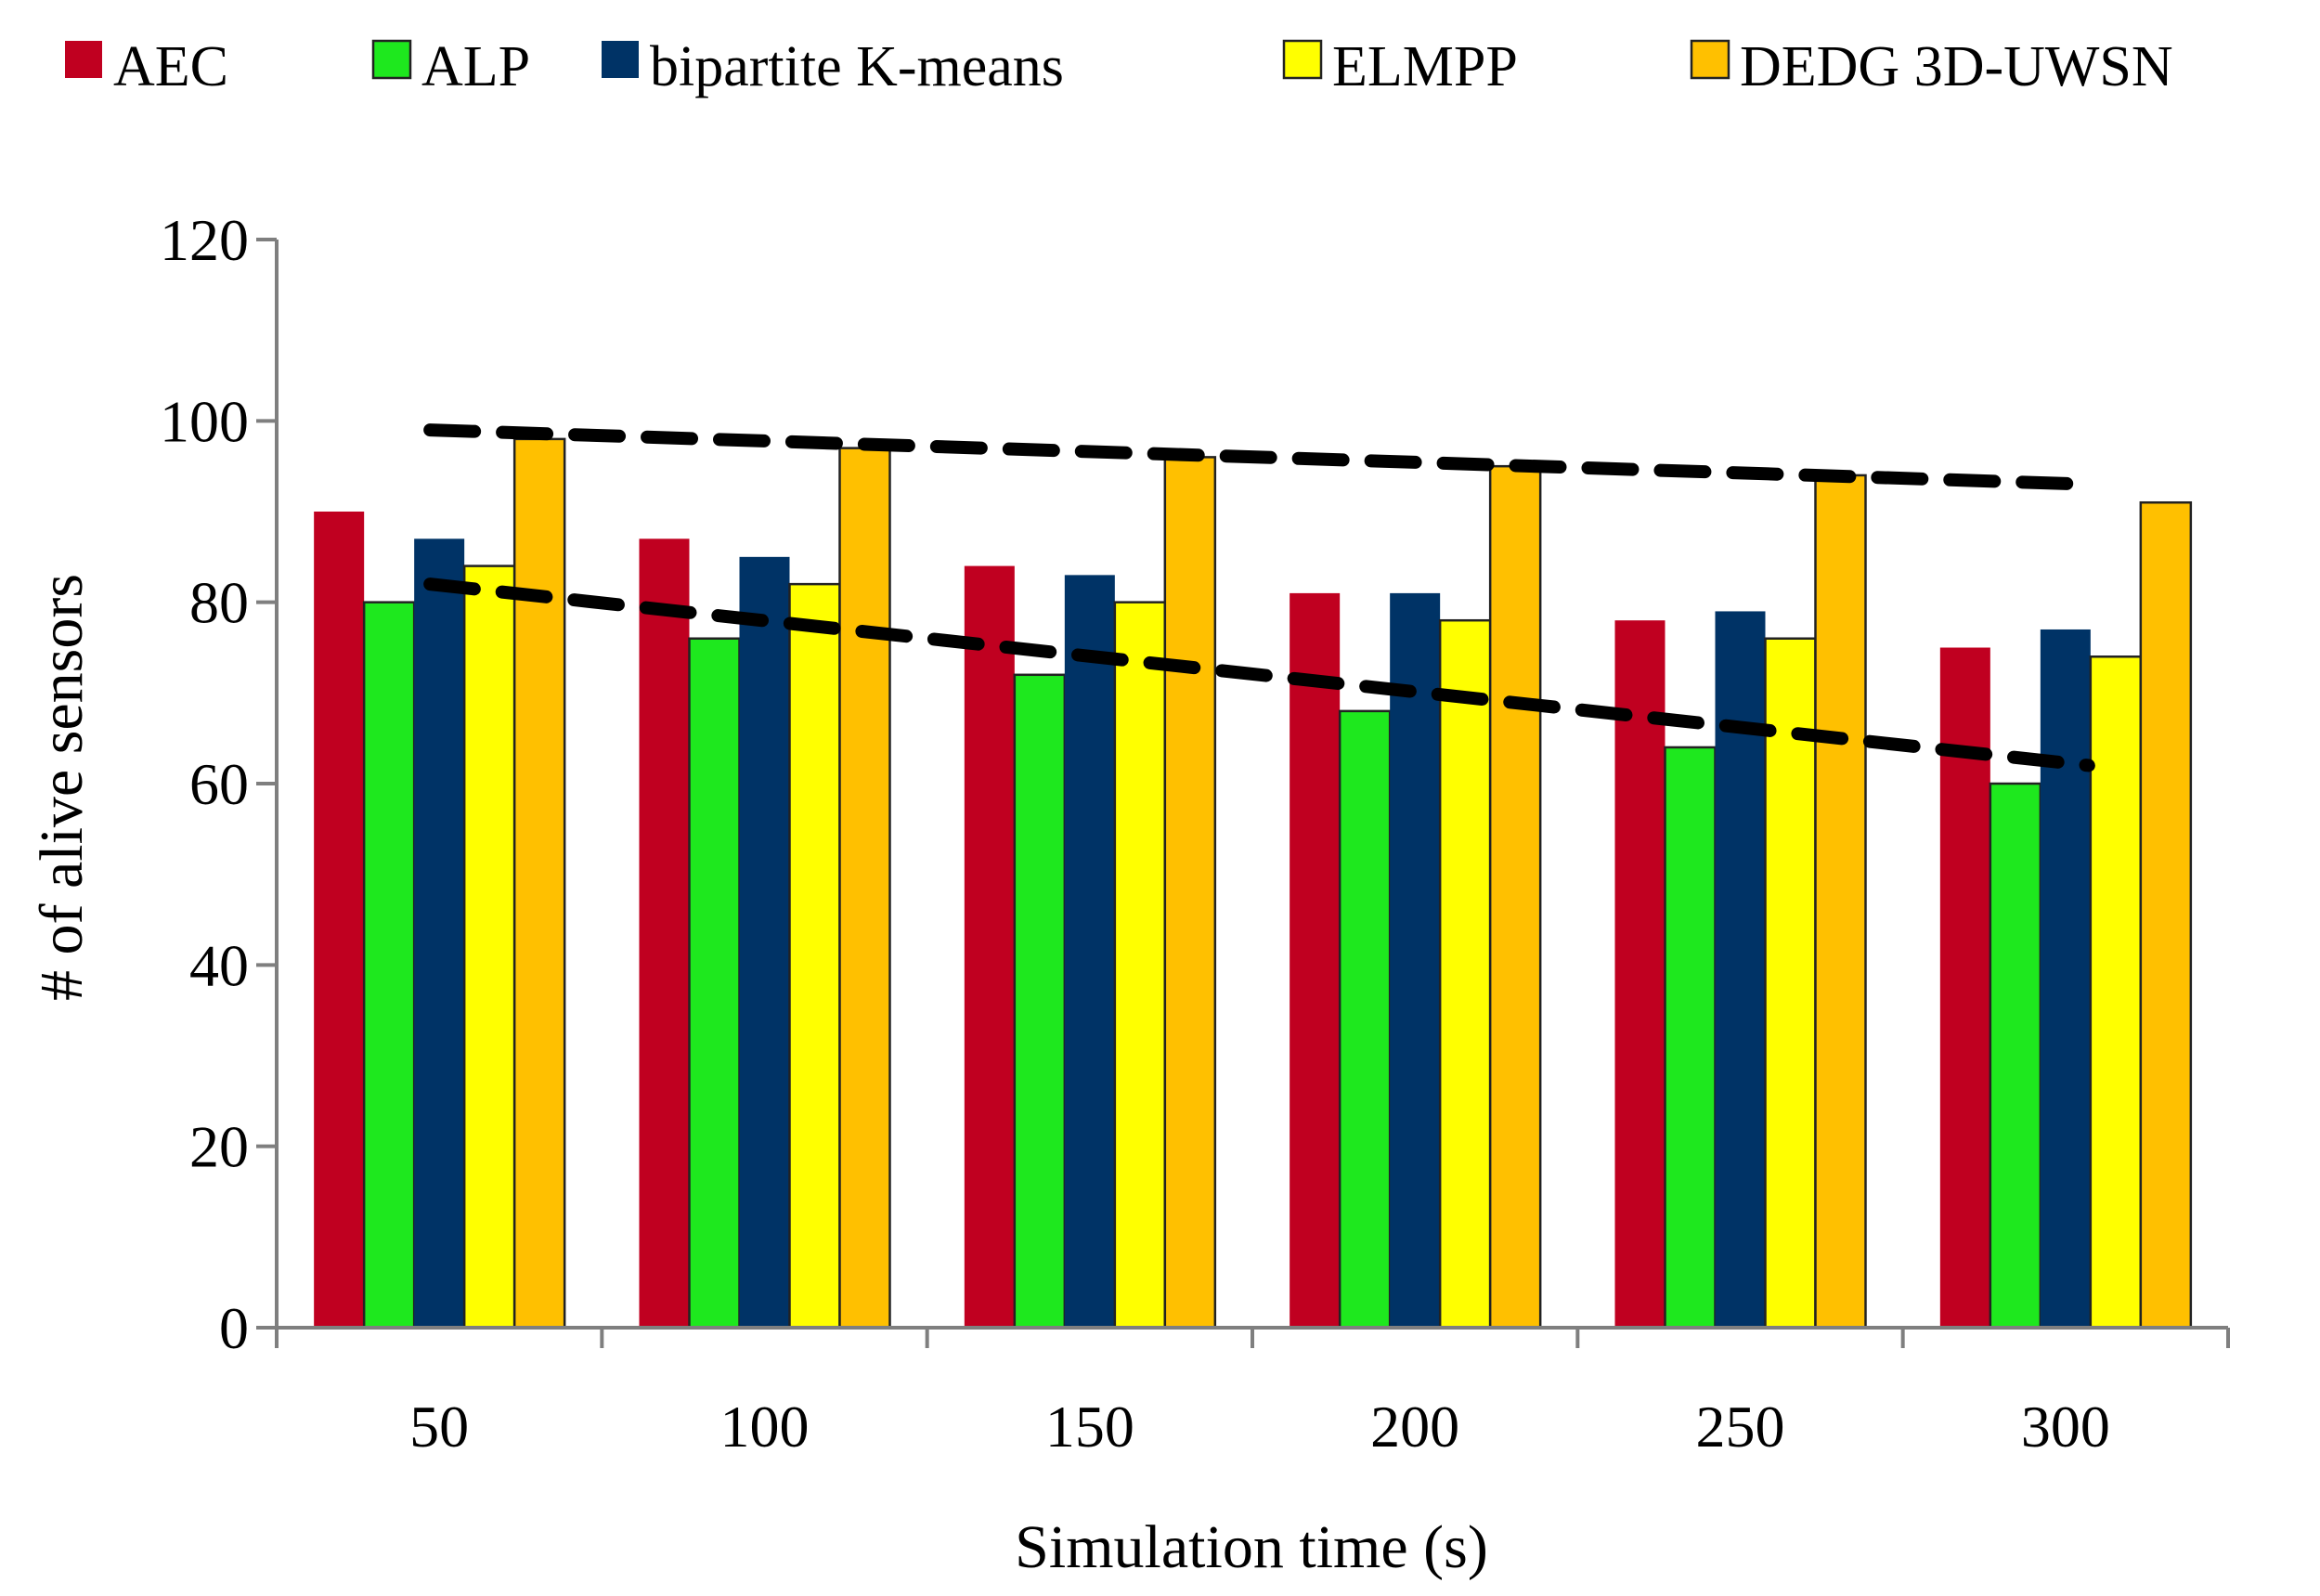 This screenshot has width=2320, height=1596. Describe the element at coordinates (475, 66) in the screenshot. I see `legend-label-alp: ALP` at that location.